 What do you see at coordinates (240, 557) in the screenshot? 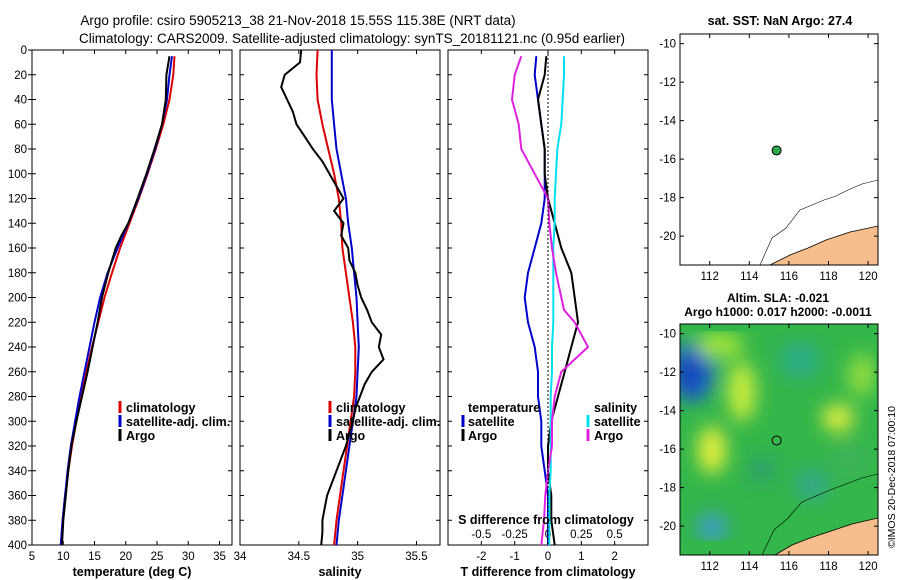
I see `salinity-xtick-label: 34` at bounding box center [240, 557].